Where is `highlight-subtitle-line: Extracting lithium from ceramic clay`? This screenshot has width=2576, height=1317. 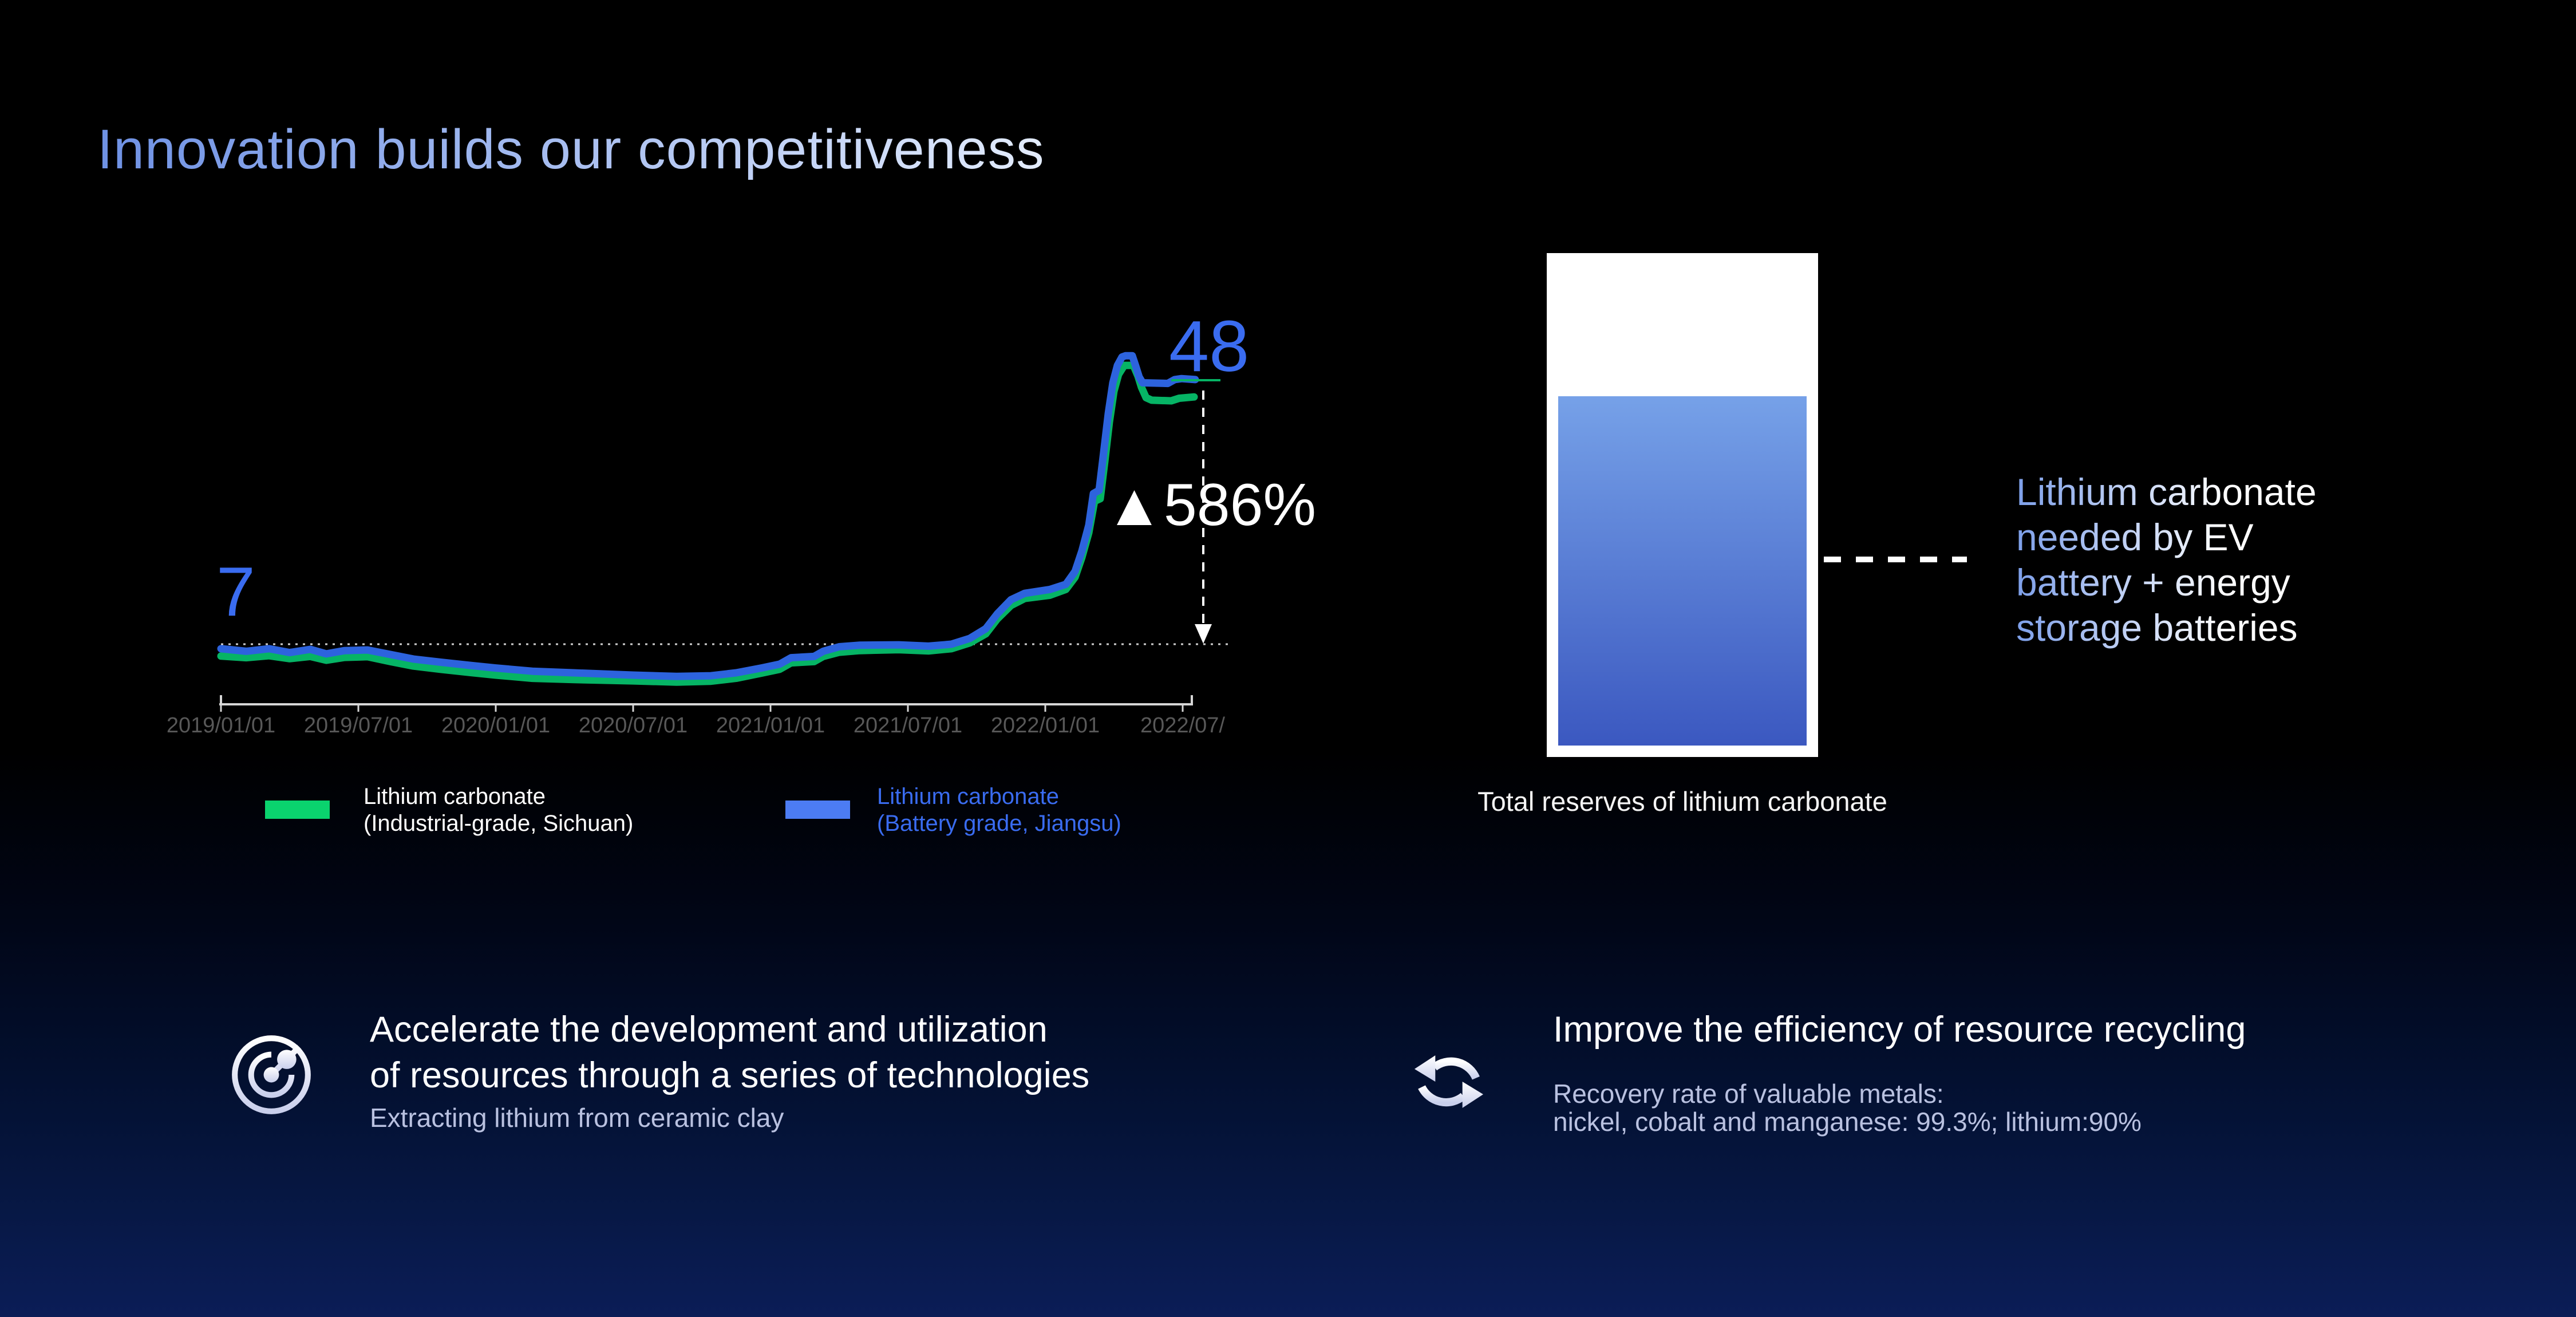
highlight-subtitle-line: Extracting lithium from ceramic clay is located at coordinates (577, 1118).